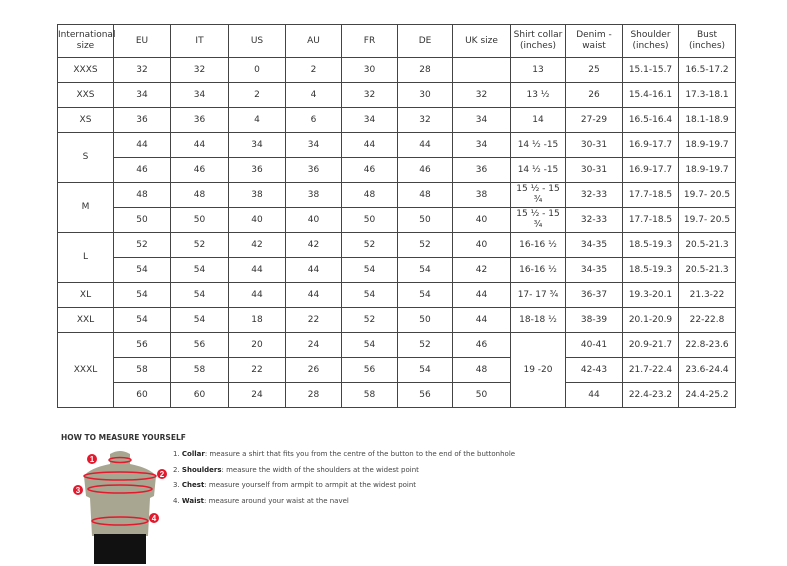 This screenshot has width=787, height=566. What do you see at coordinates (257, 41) in the screenshot?
I see `column-header: US` at bounding box center [257, 41].